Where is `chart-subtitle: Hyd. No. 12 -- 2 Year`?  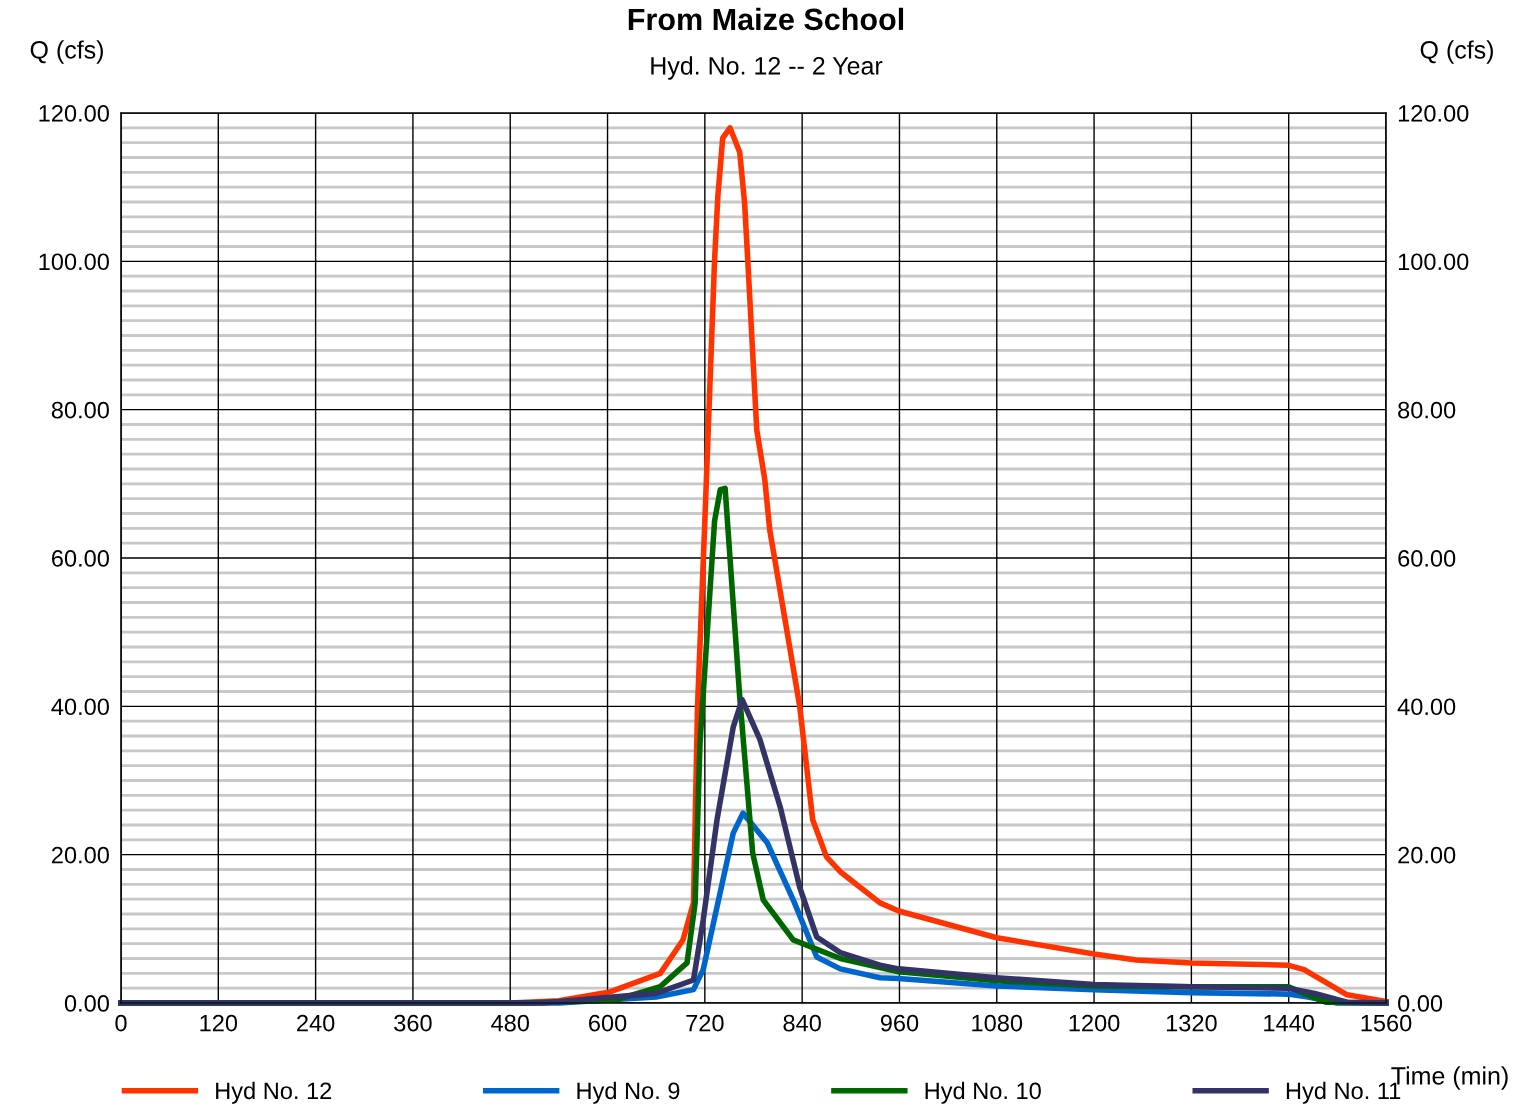 chart-subtitle: Hyd. No. 12 -- 2 Year is located at coordinates (767, 68).